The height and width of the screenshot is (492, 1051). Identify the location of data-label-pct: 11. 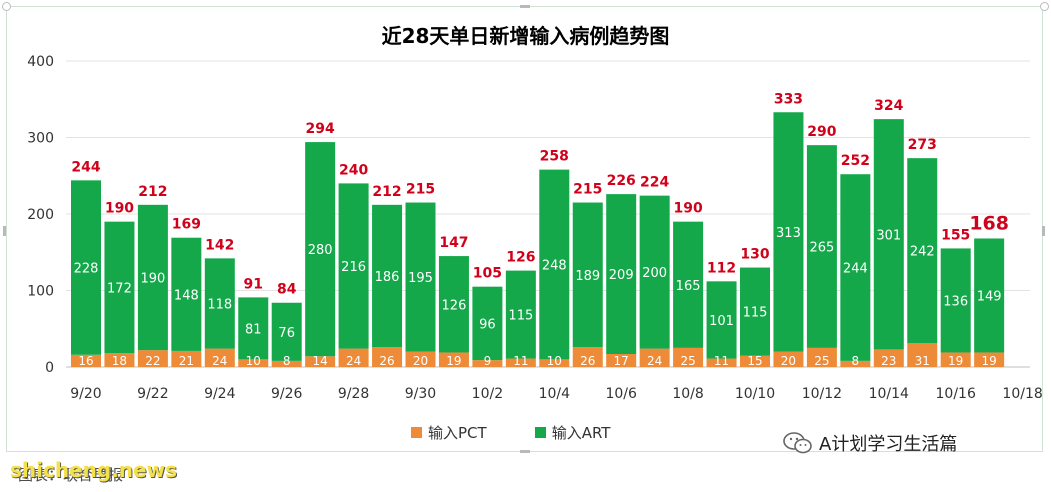
(520, 361).